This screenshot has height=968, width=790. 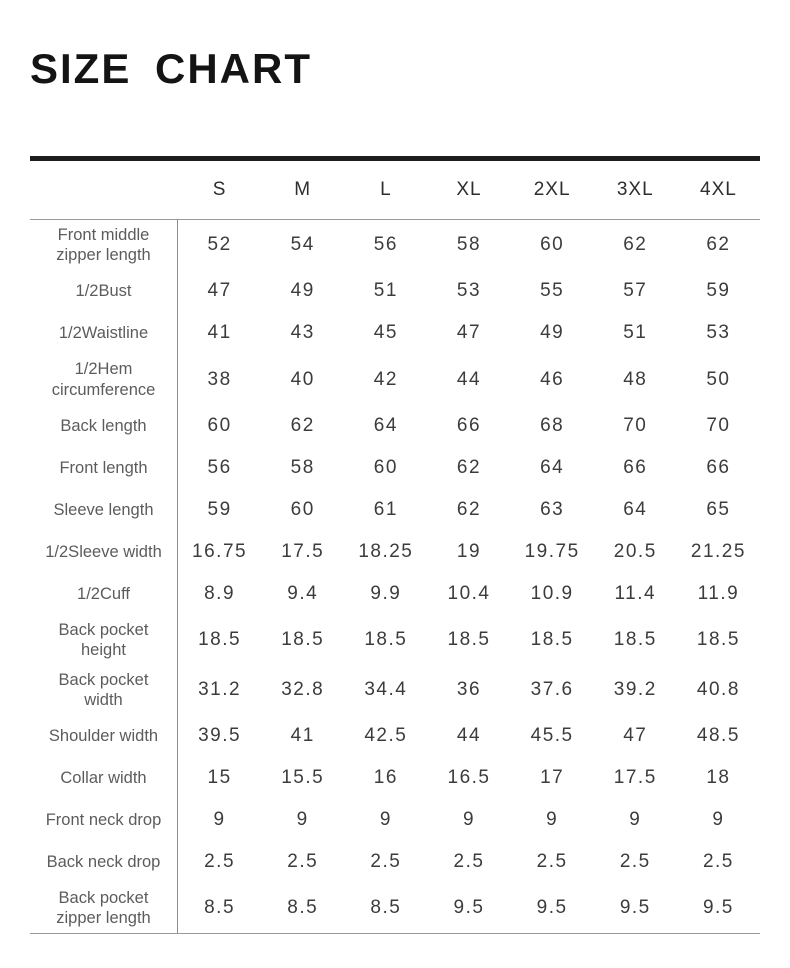 What do you see at coordinates (469, 551) in the screenshot?
I see `cell-value: 19` at bounding box center [469, 551].